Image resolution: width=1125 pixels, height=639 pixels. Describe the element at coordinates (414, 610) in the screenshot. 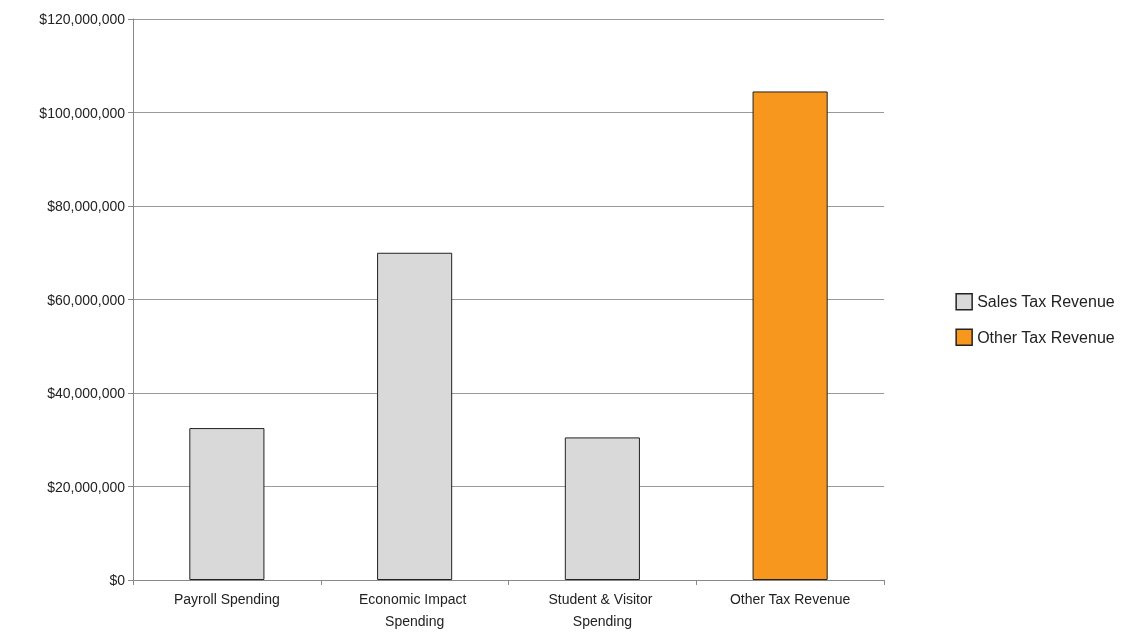

I see `x-tick-label: Economic Impact Spending` at that location.